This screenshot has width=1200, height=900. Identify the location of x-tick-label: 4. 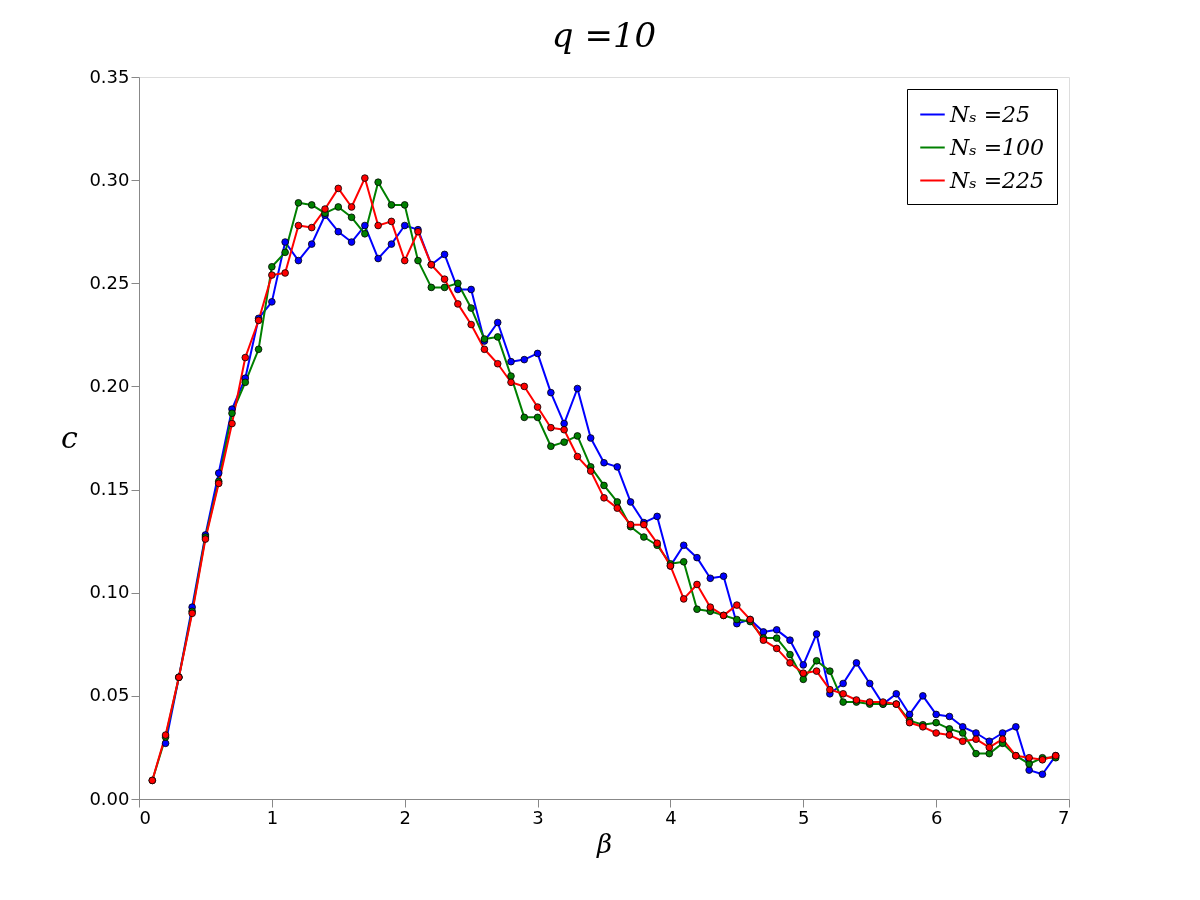
(671, 817).